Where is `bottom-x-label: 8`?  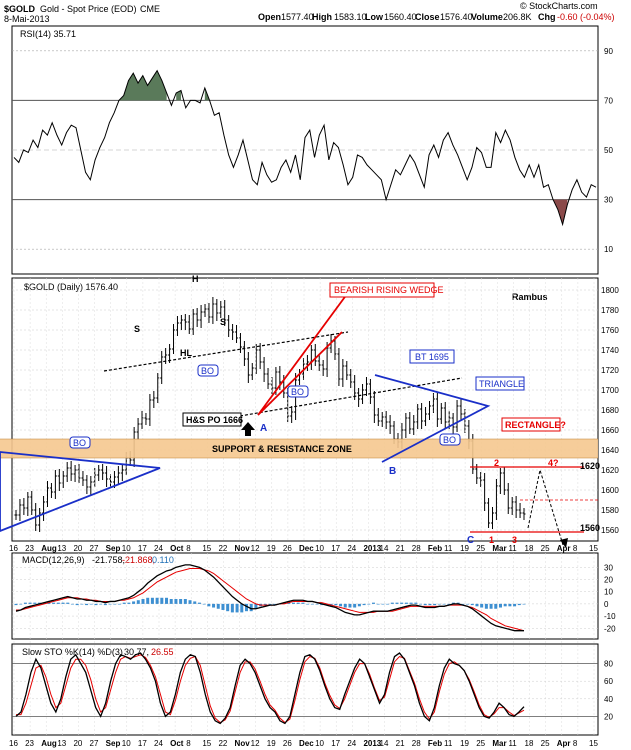 bottom-x-label: 8 is located at coordinates (575, 743).